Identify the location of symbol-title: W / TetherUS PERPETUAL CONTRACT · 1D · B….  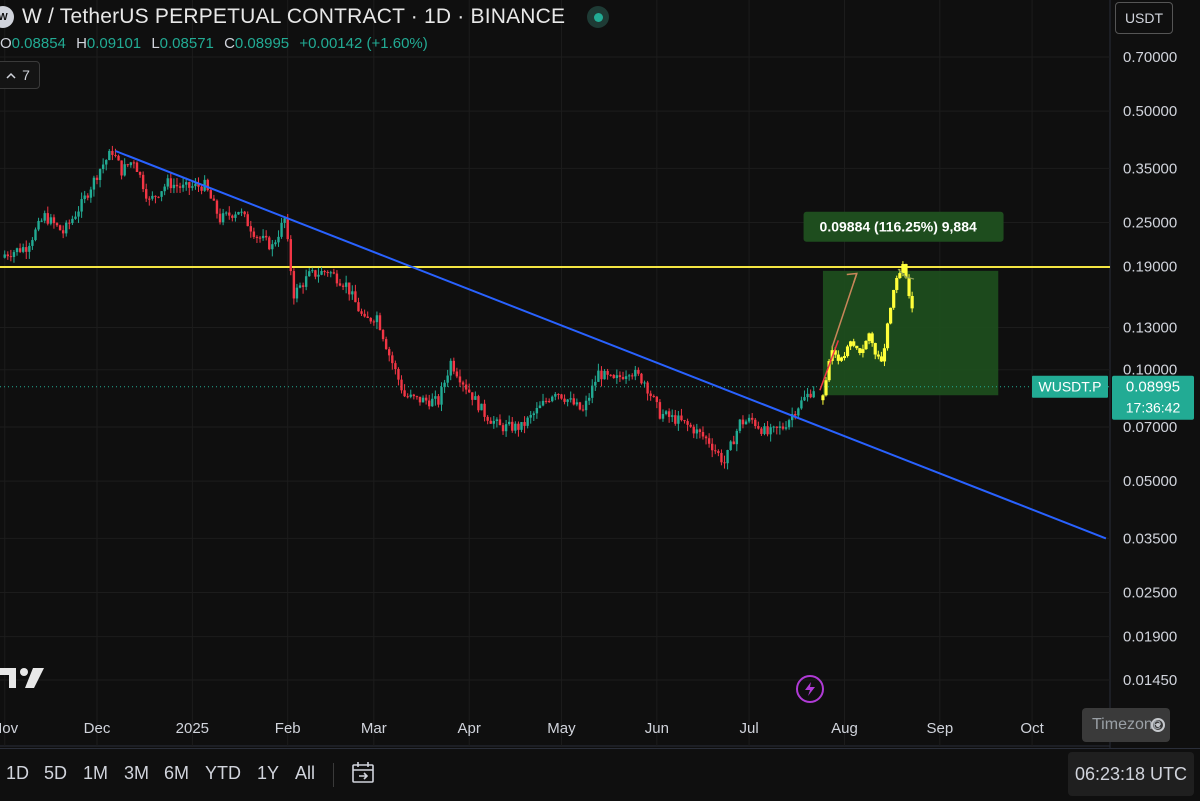
(294, 16).